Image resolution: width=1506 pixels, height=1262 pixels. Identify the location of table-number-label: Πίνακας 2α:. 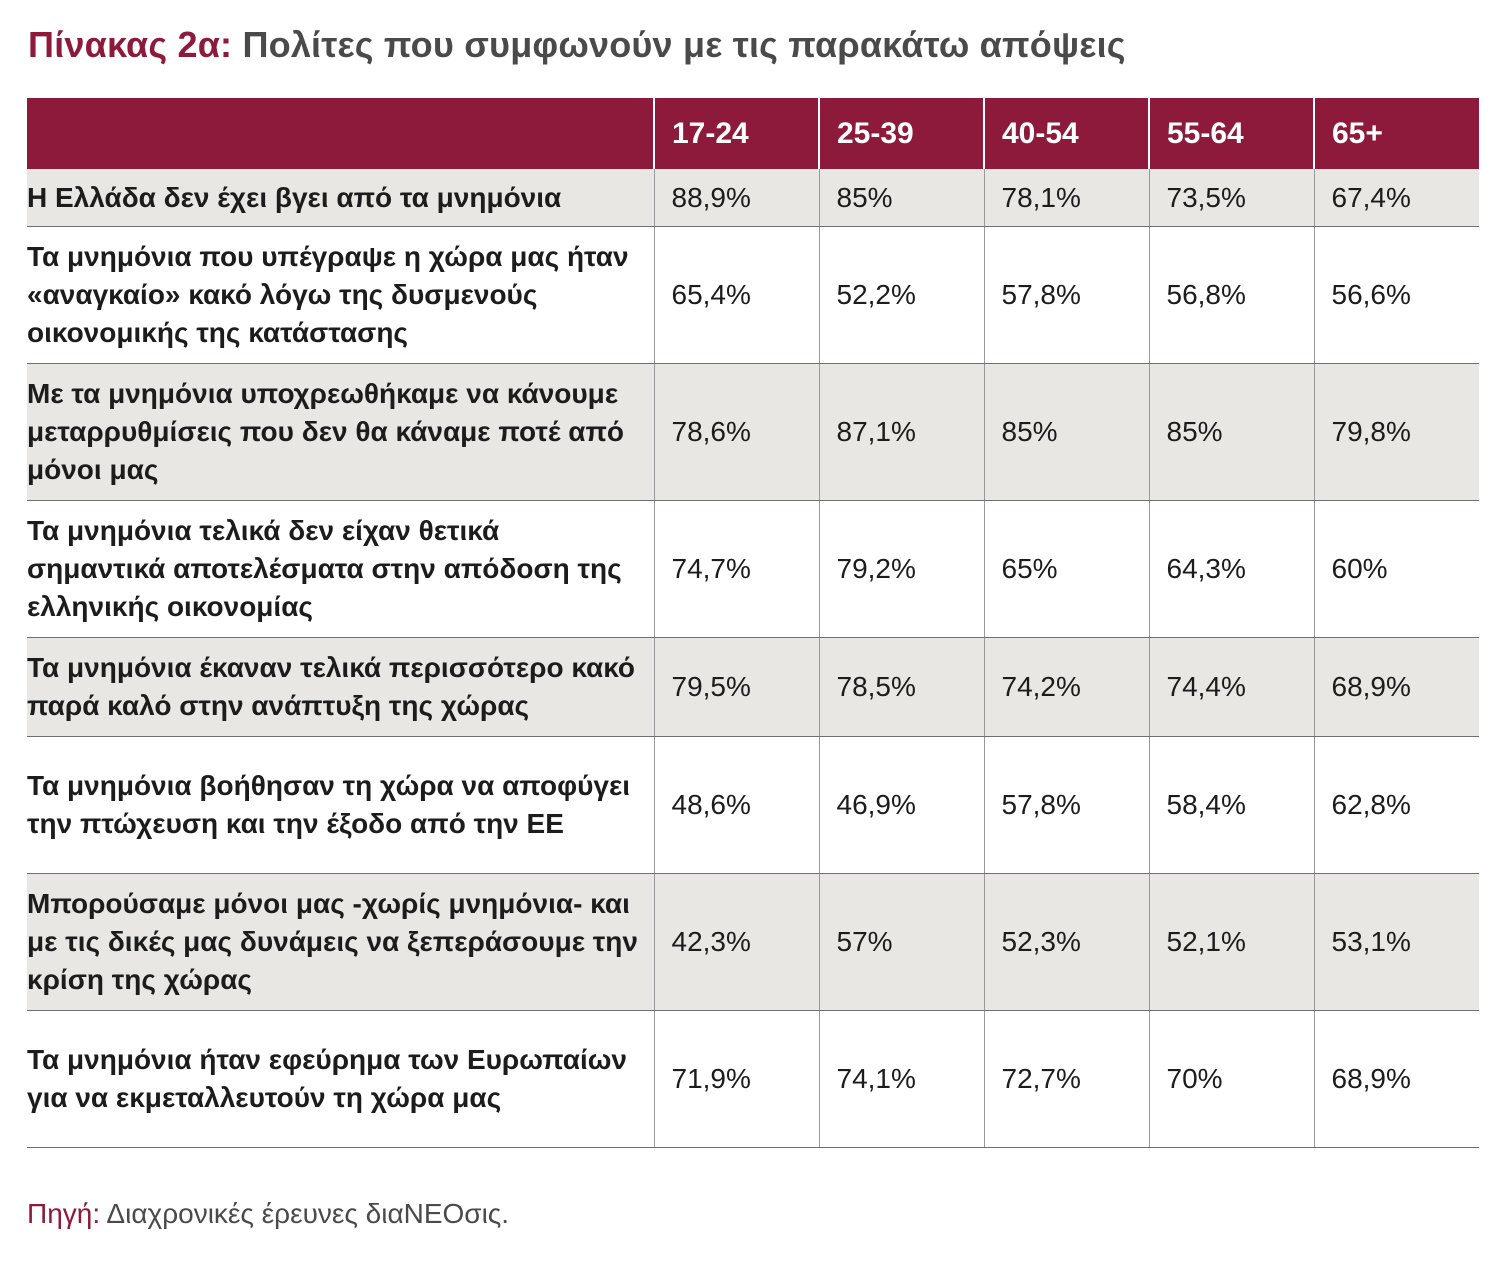
(130, 44).